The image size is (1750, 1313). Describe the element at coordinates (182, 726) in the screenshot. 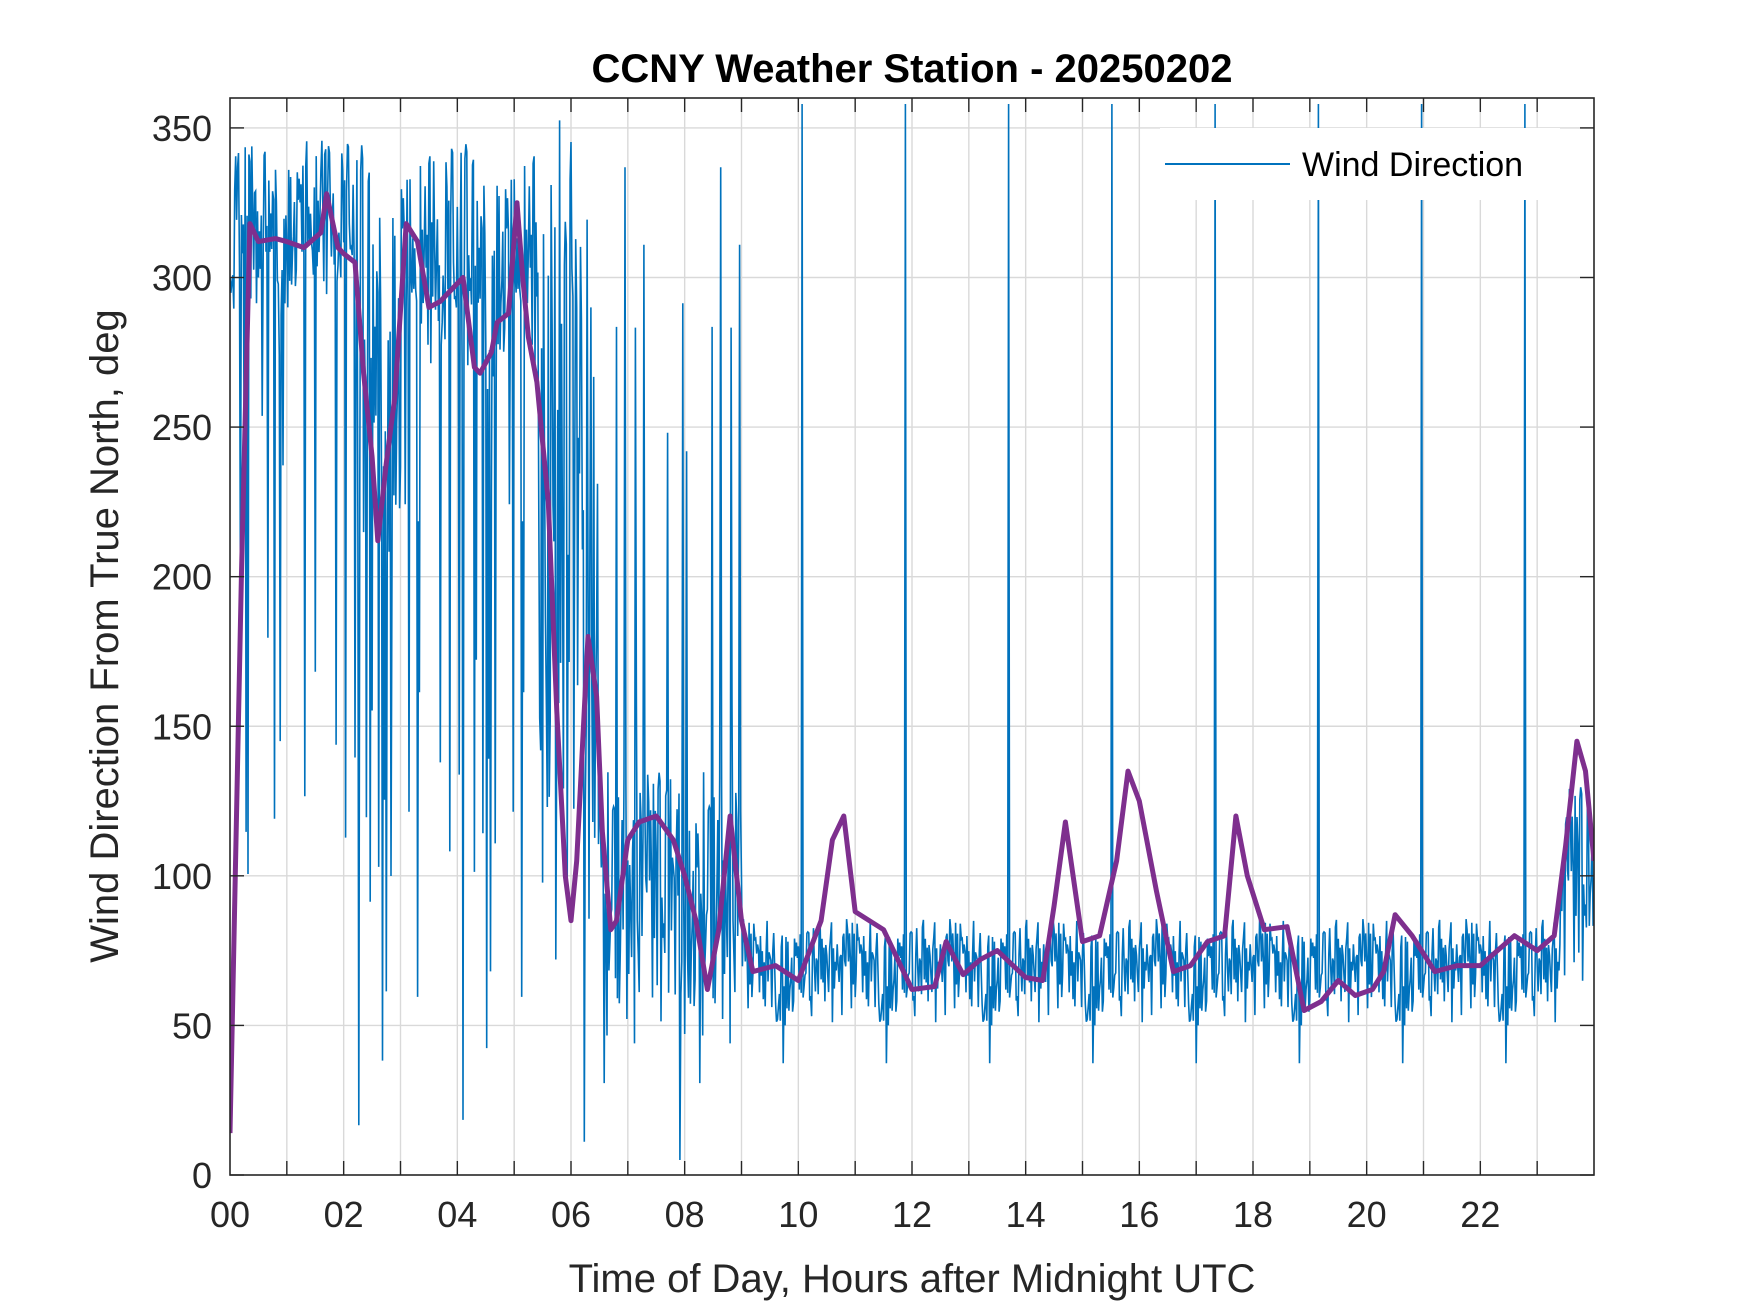

I see `y-tick-label: 150` at that location.